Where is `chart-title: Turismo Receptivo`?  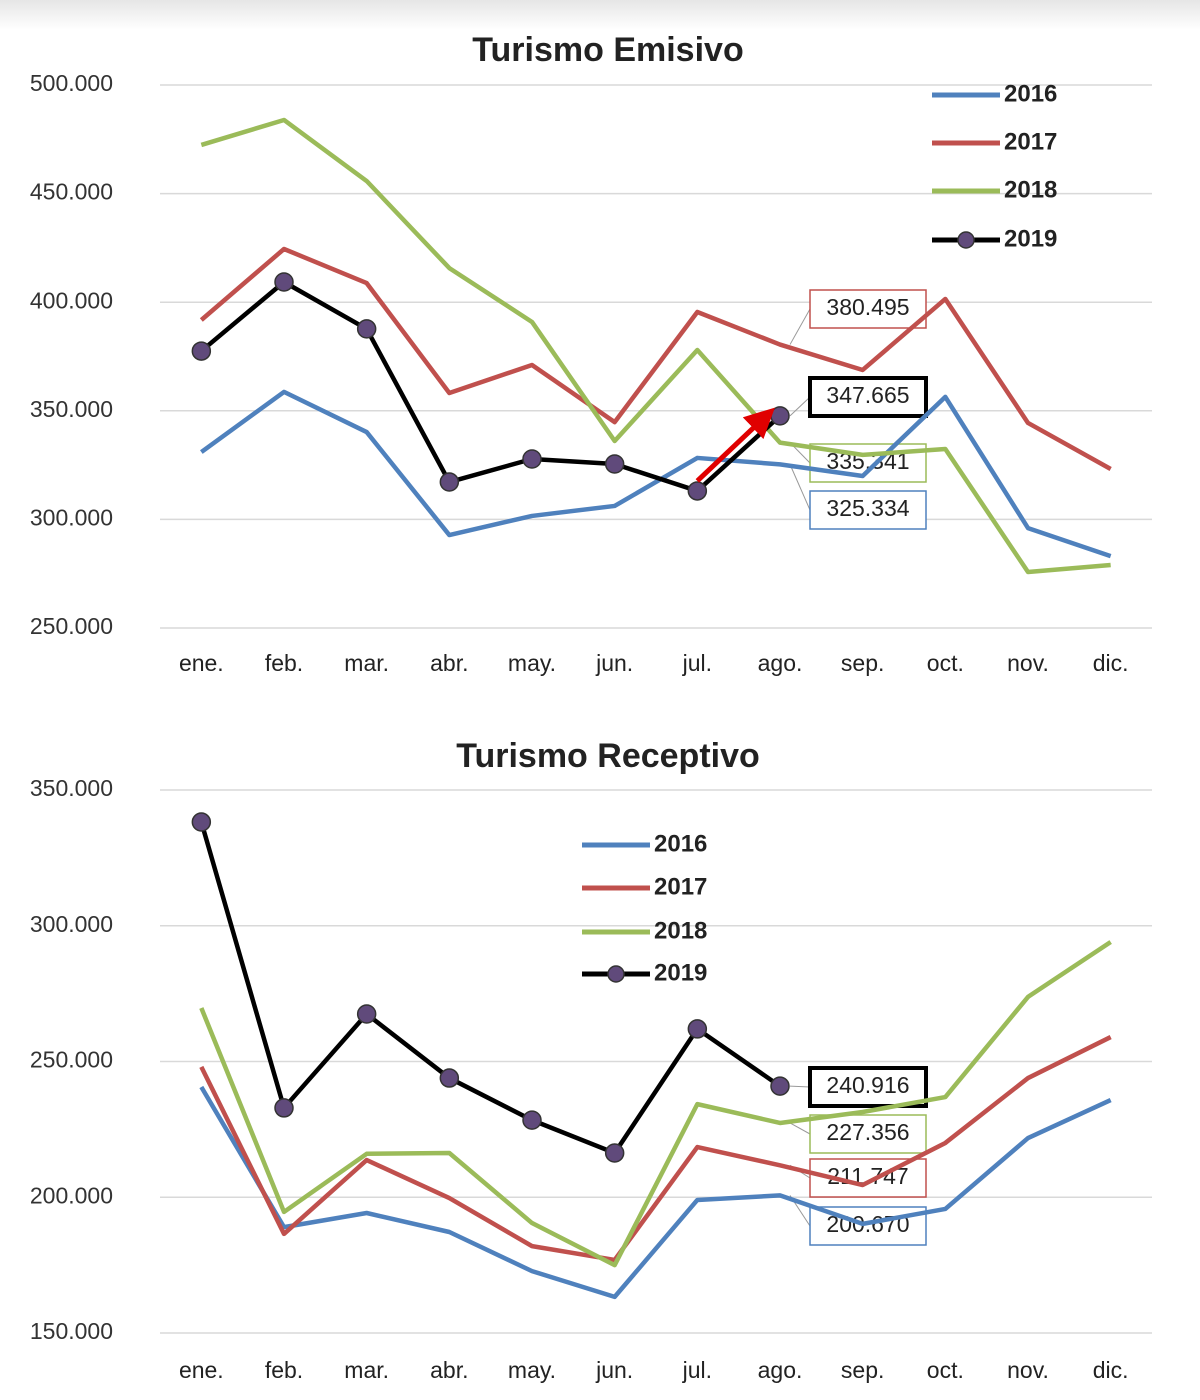 chart-title: Turismo Receptivo is located at coordinates (608, 756).